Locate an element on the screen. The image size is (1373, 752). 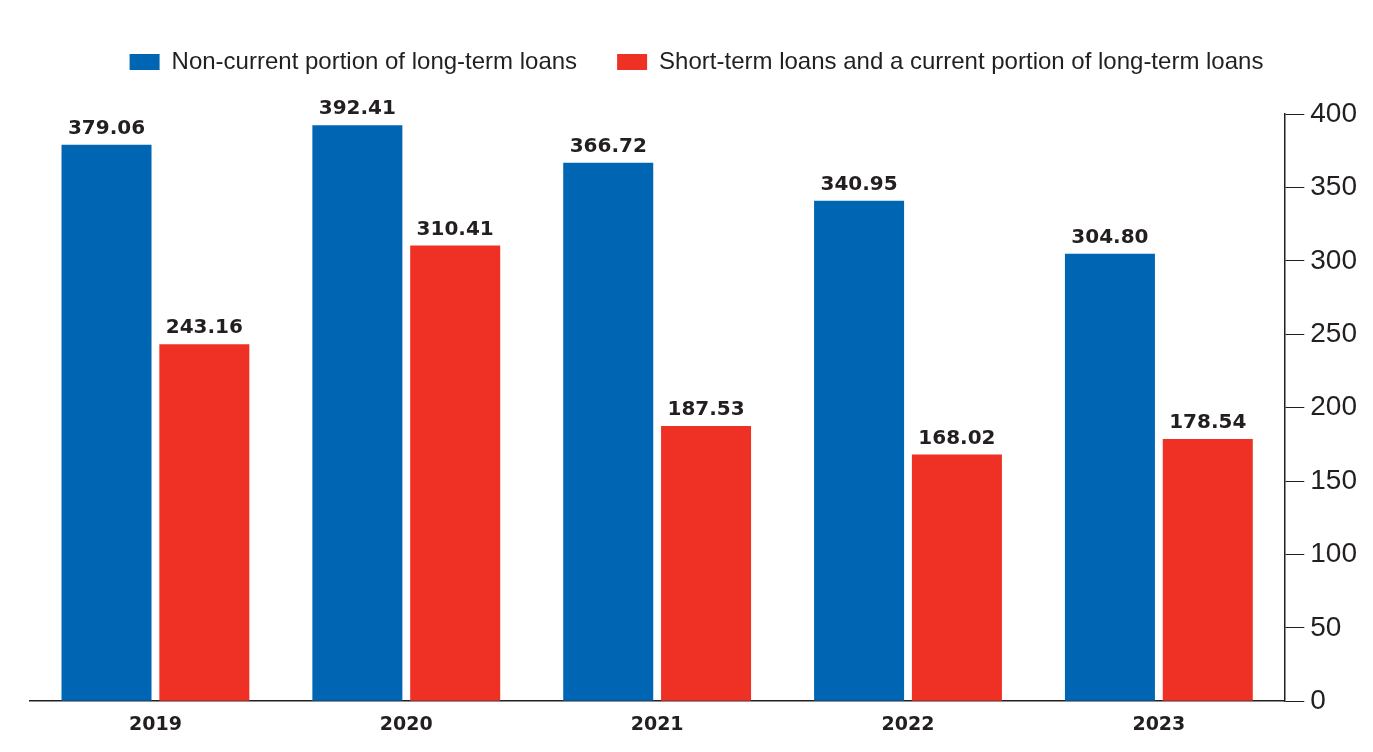
data-label: 310.41 is located at coordinates (455, 227).